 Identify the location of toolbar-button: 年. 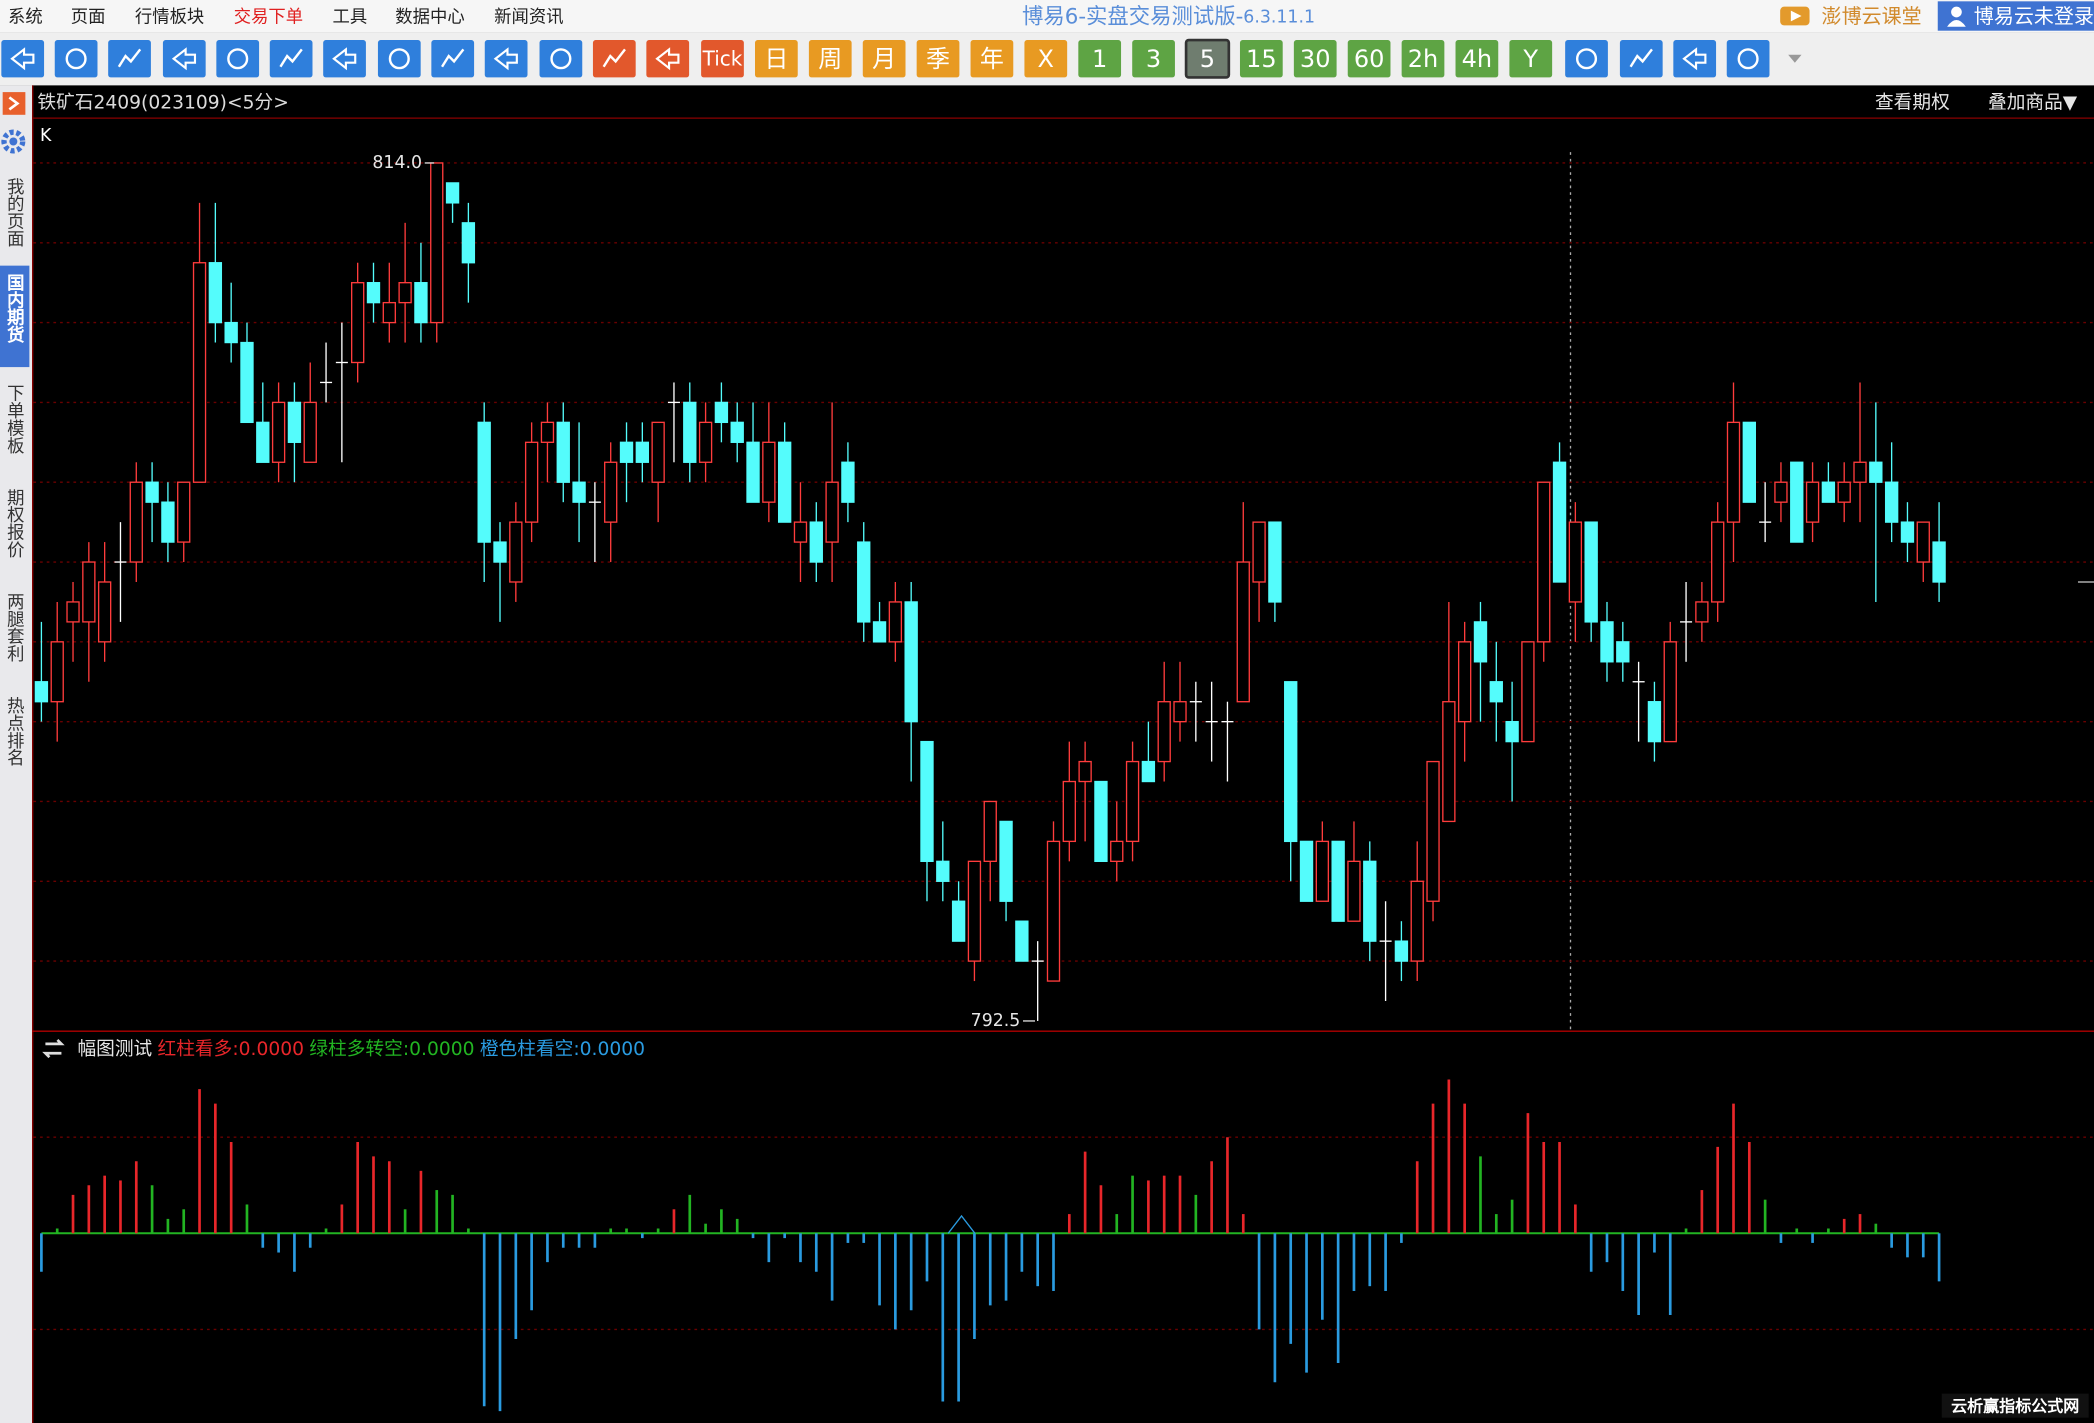
(992, 59).